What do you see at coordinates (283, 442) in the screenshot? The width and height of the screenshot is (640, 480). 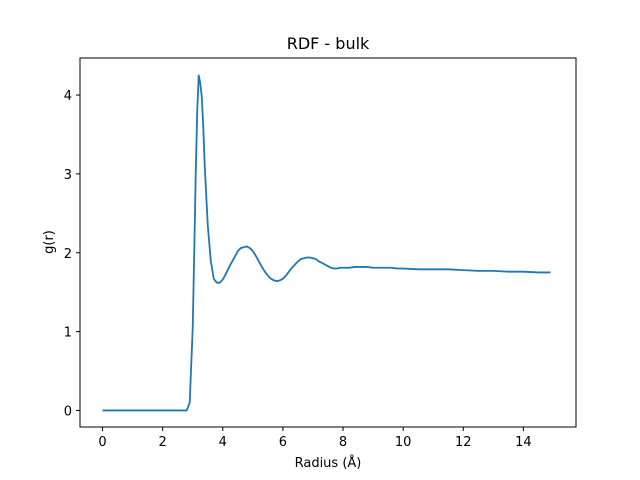 I see `x-tick-label: 6` at bounding box center [283, 442].